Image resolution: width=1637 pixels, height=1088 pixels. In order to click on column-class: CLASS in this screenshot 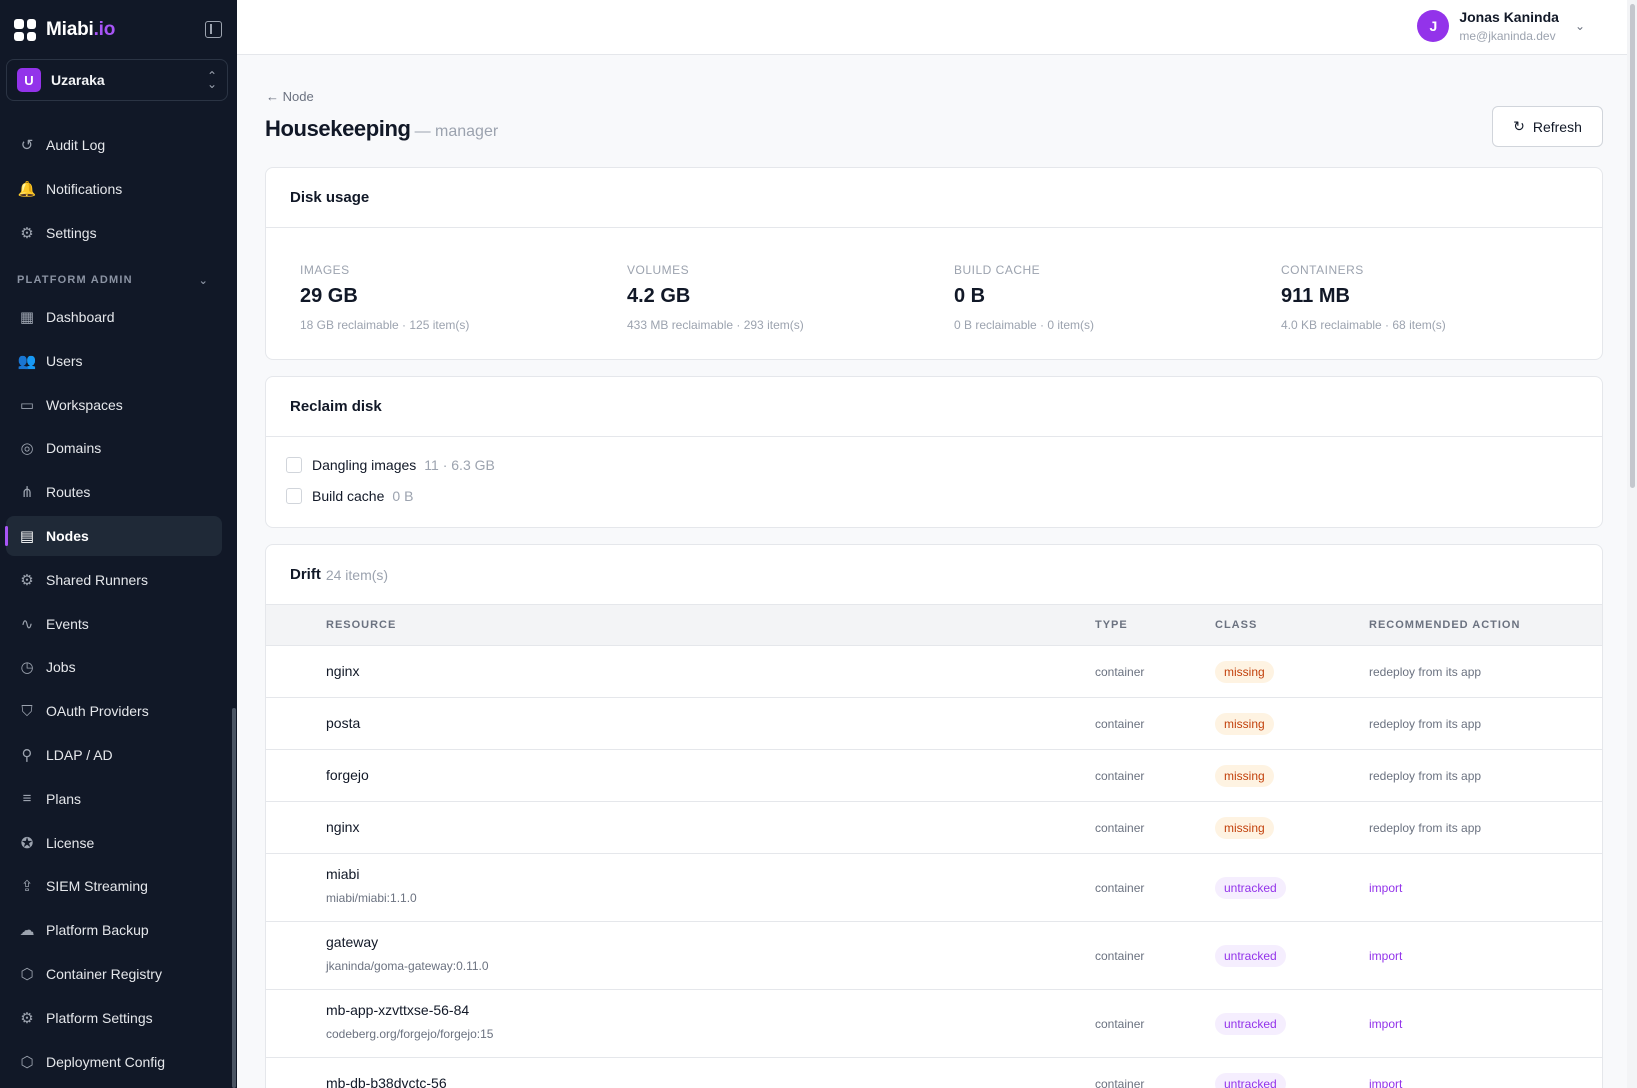, I will do `click(1236, 625)`.